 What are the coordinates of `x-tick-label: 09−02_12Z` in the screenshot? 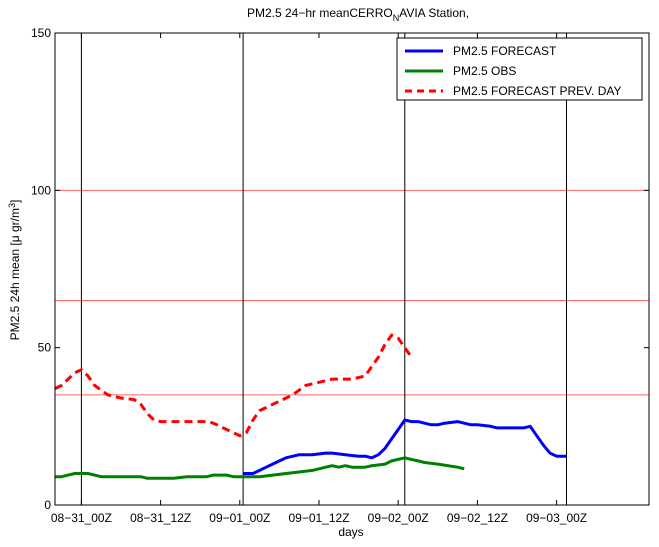 It's located at (477, 518).